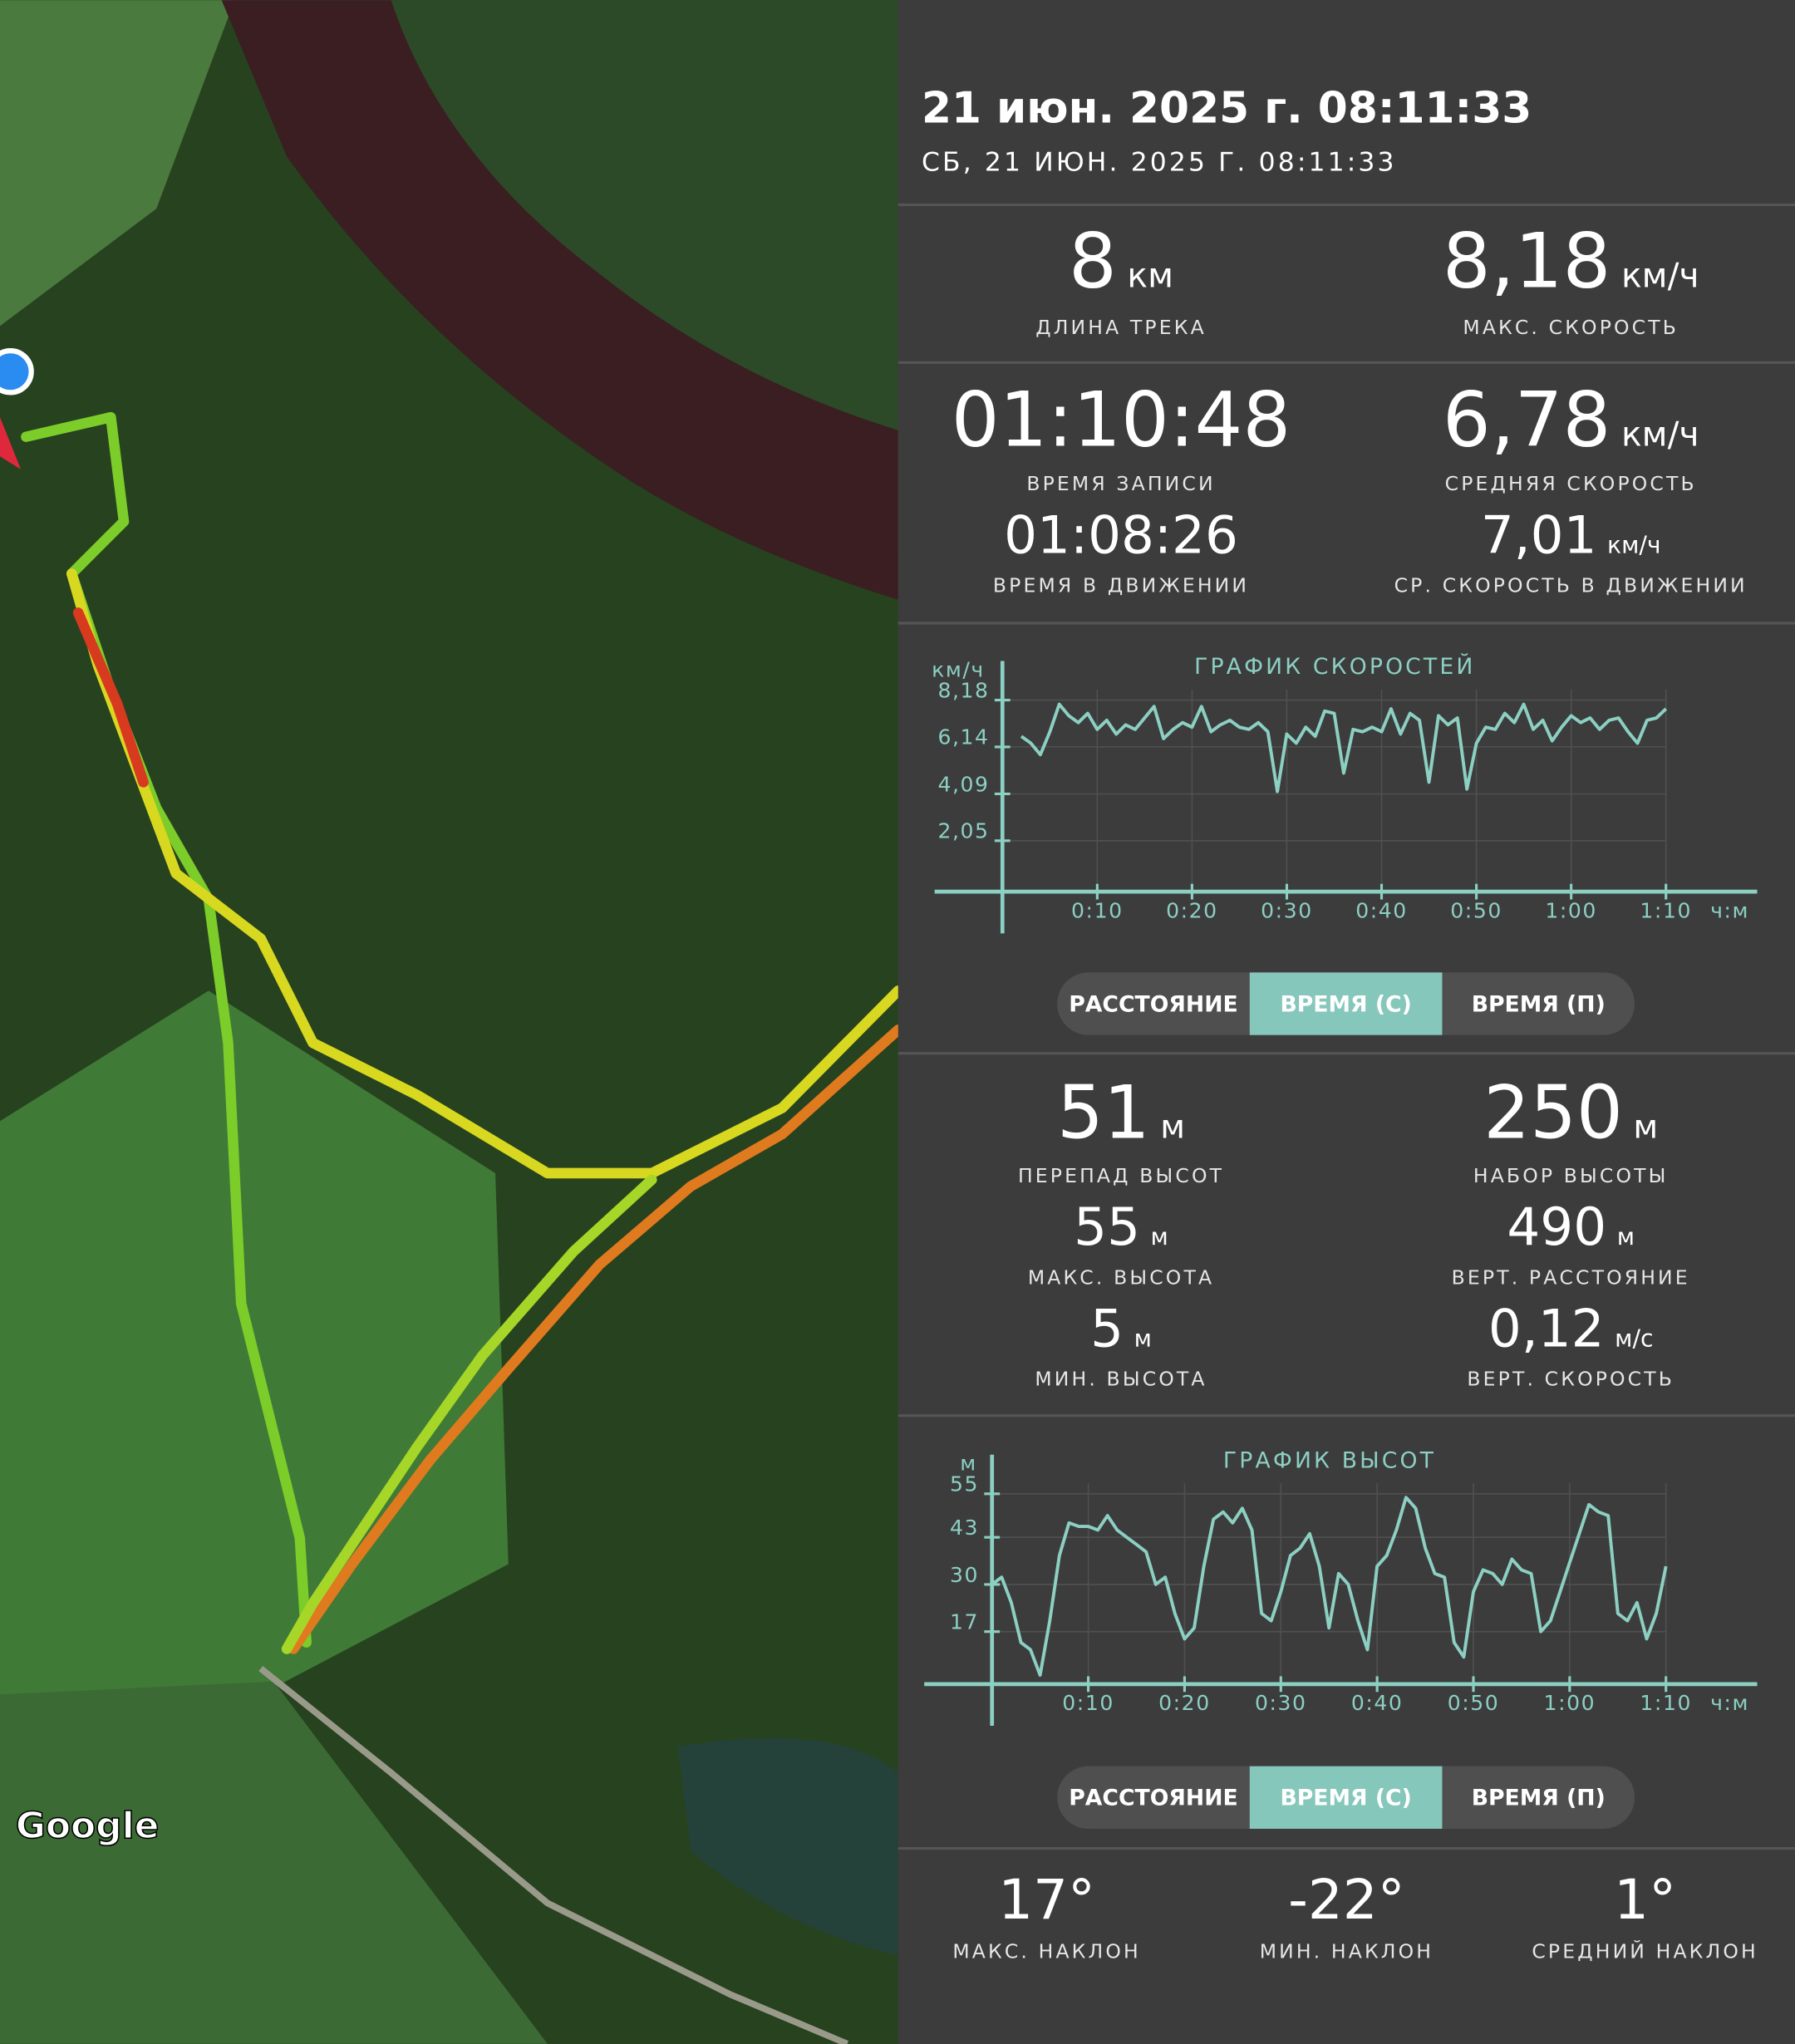 Image resolution: width=1795 pixels, height=2044 pixels. I want to click on y-axis-unit: м, so click(968, 1464).